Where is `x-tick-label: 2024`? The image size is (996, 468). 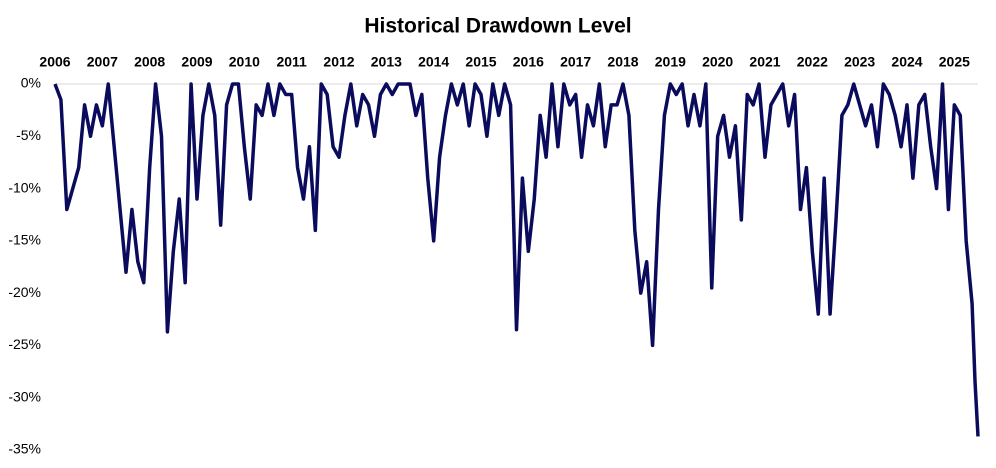 x-tick-label: 2024 is located at coordinates (906, 62).